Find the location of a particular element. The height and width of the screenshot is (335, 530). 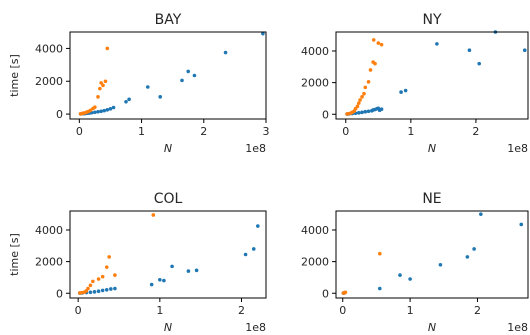

x-tick-label: 3 is located at coordinates (266, 131).